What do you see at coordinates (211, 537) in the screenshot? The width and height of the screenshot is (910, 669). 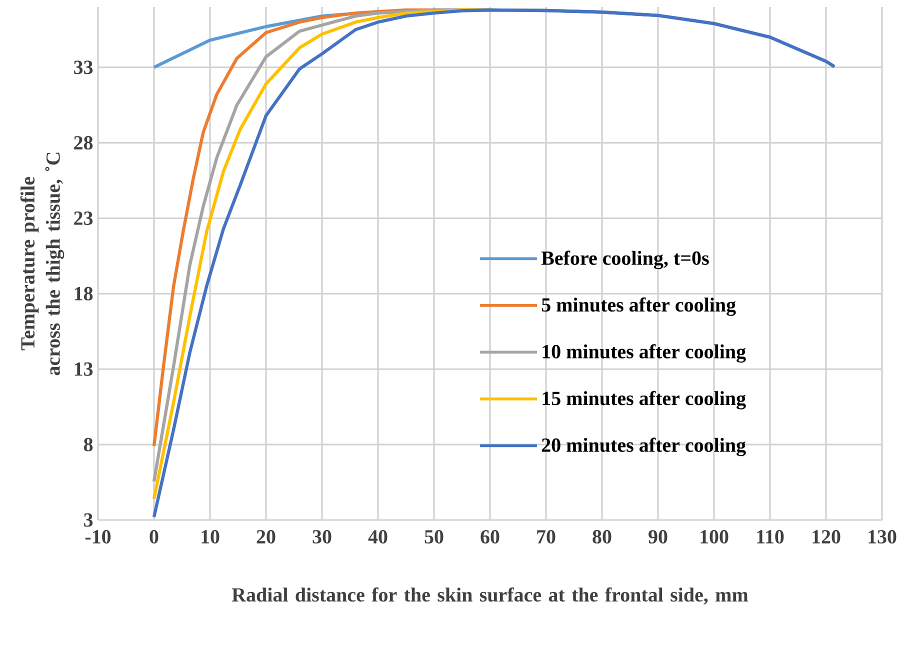 I see `x-tick-label: 10` at bounding box center [211, 537].